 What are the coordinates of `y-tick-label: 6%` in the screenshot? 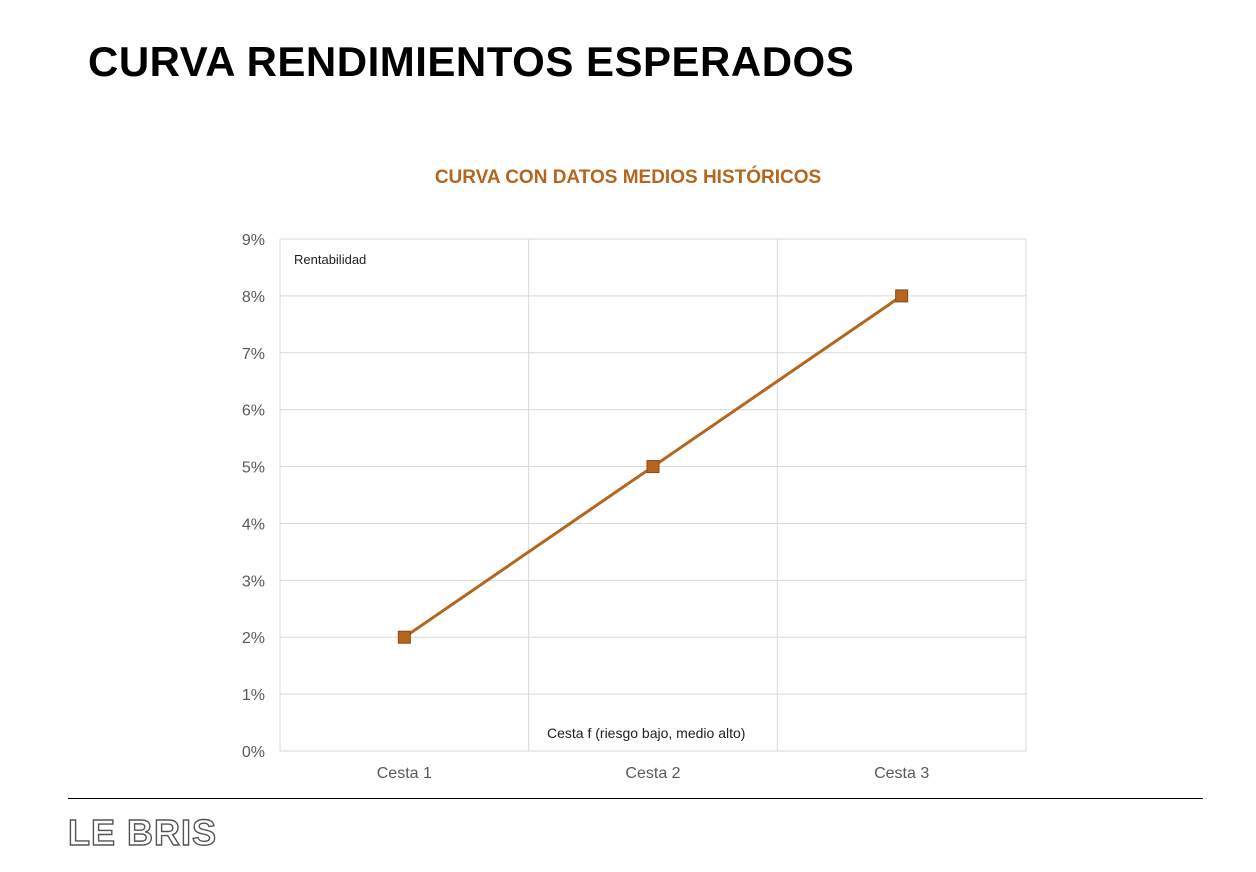 It's located at (253, 411).